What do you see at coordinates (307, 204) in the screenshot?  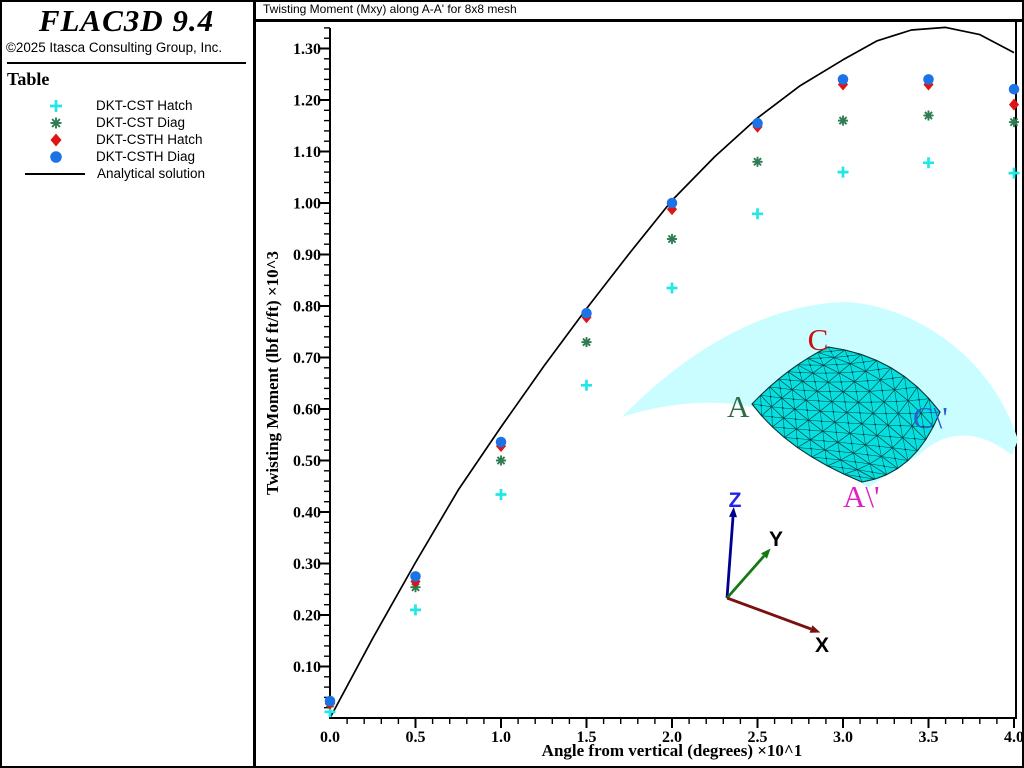 I see `y-tick-label: 1.00` at bounding box center [307, 204].